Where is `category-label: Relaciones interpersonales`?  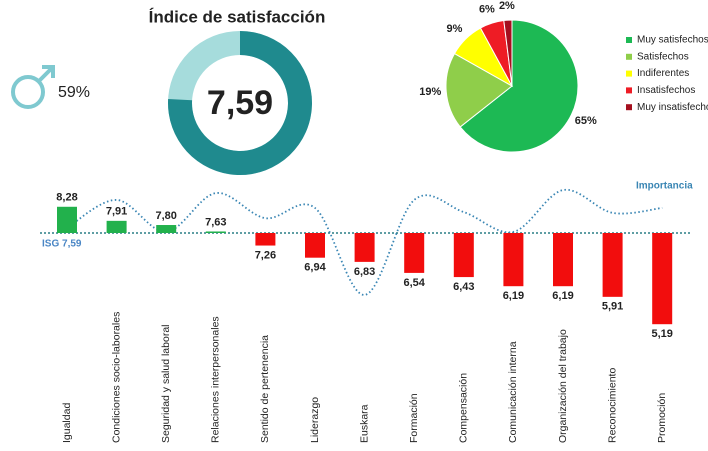 category-label: Relaciones interpersonales is located at coordinates (216, 379).